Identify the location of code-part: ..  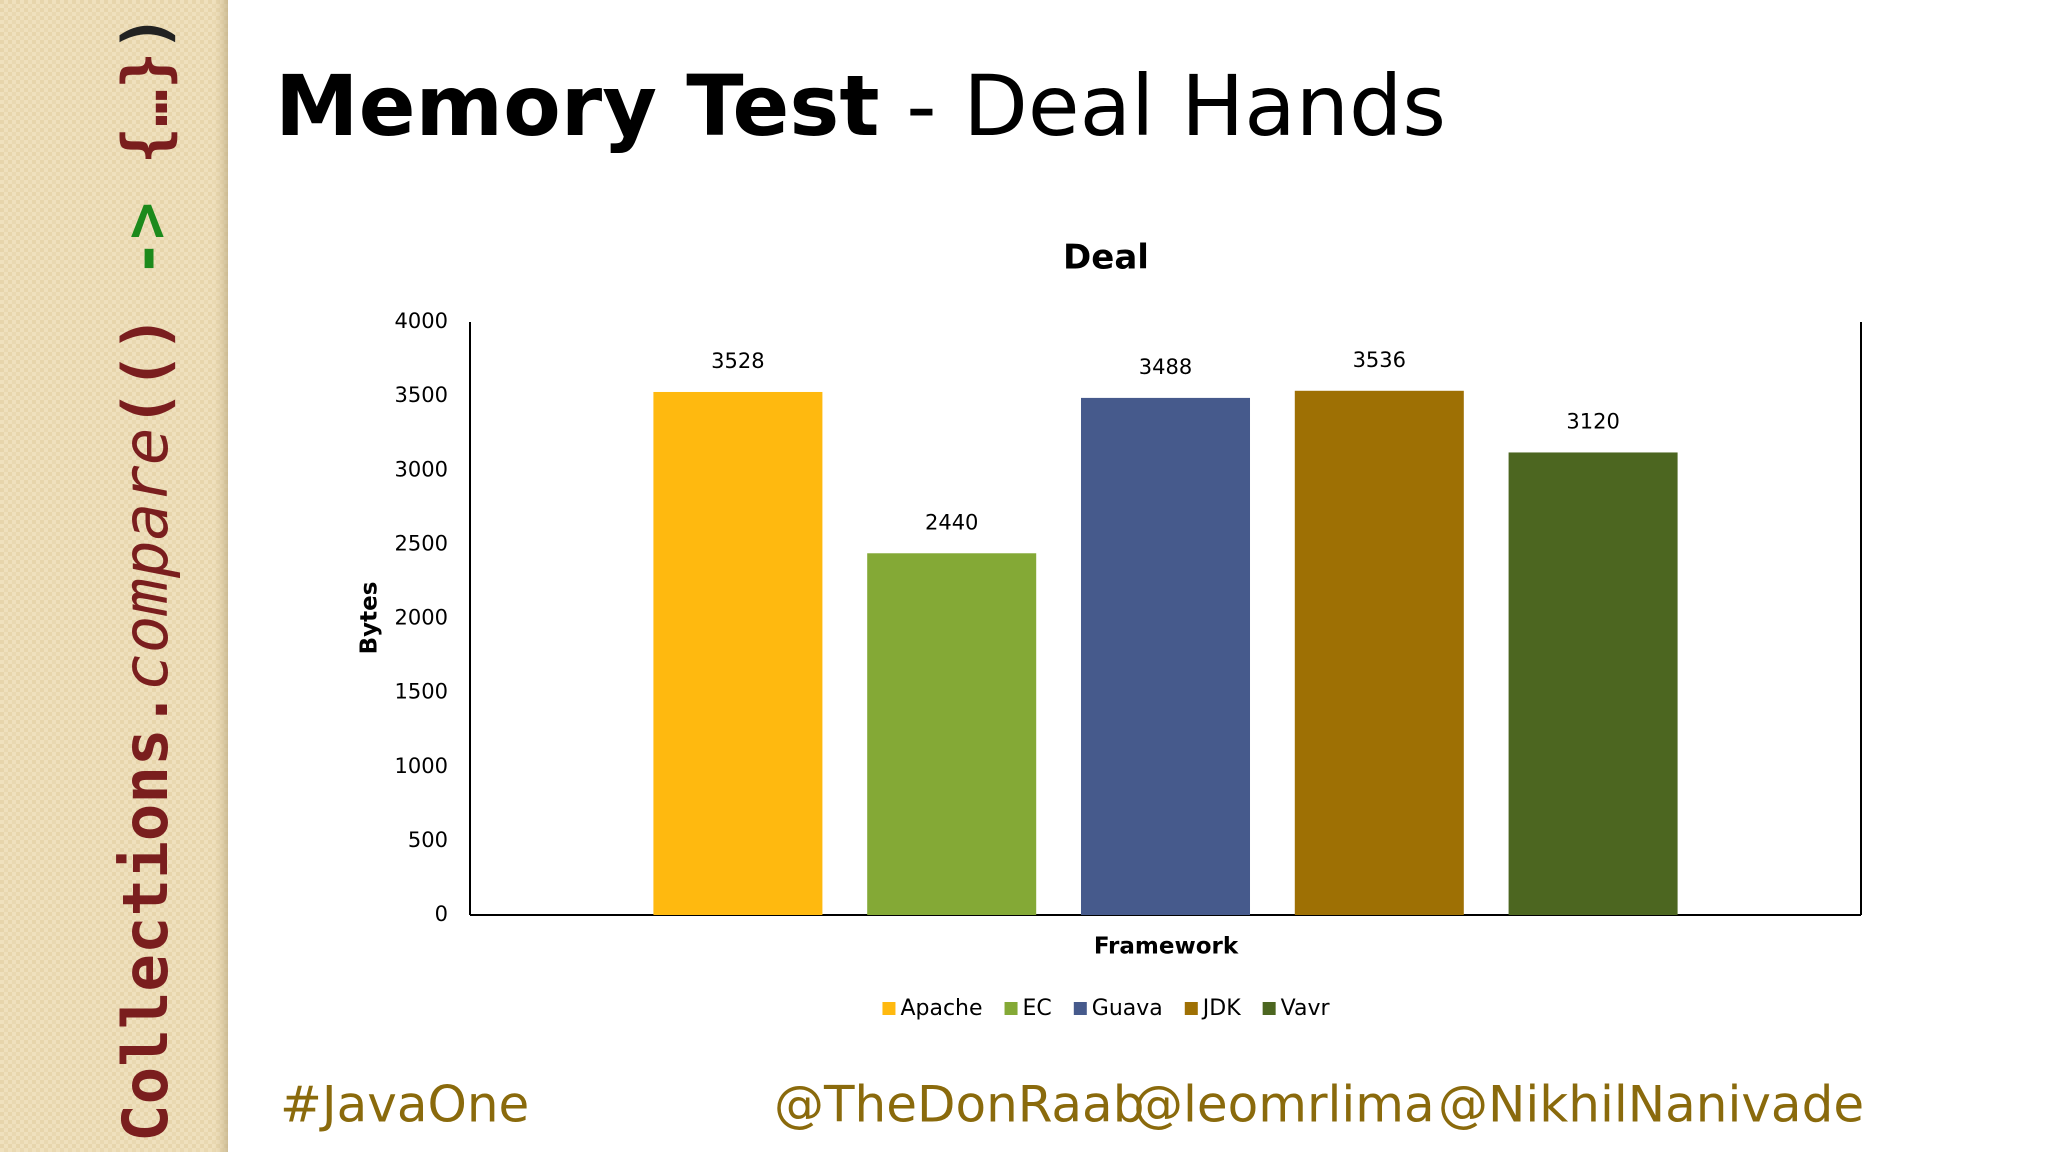
(145, 710).